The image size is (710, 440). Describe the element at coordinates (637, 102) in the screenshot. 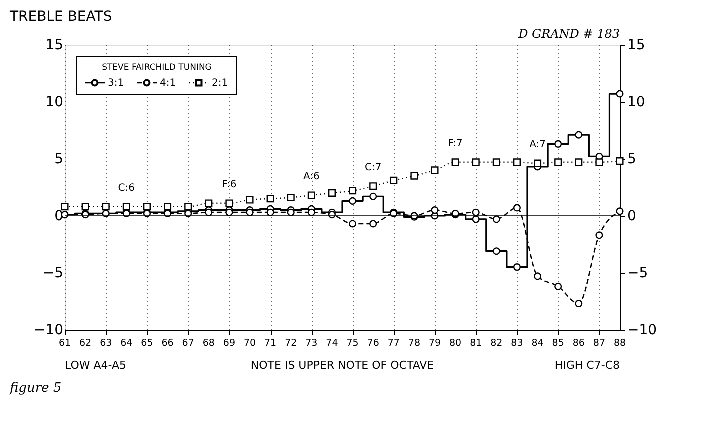

I see `y2-tick-label: 10` at that location.